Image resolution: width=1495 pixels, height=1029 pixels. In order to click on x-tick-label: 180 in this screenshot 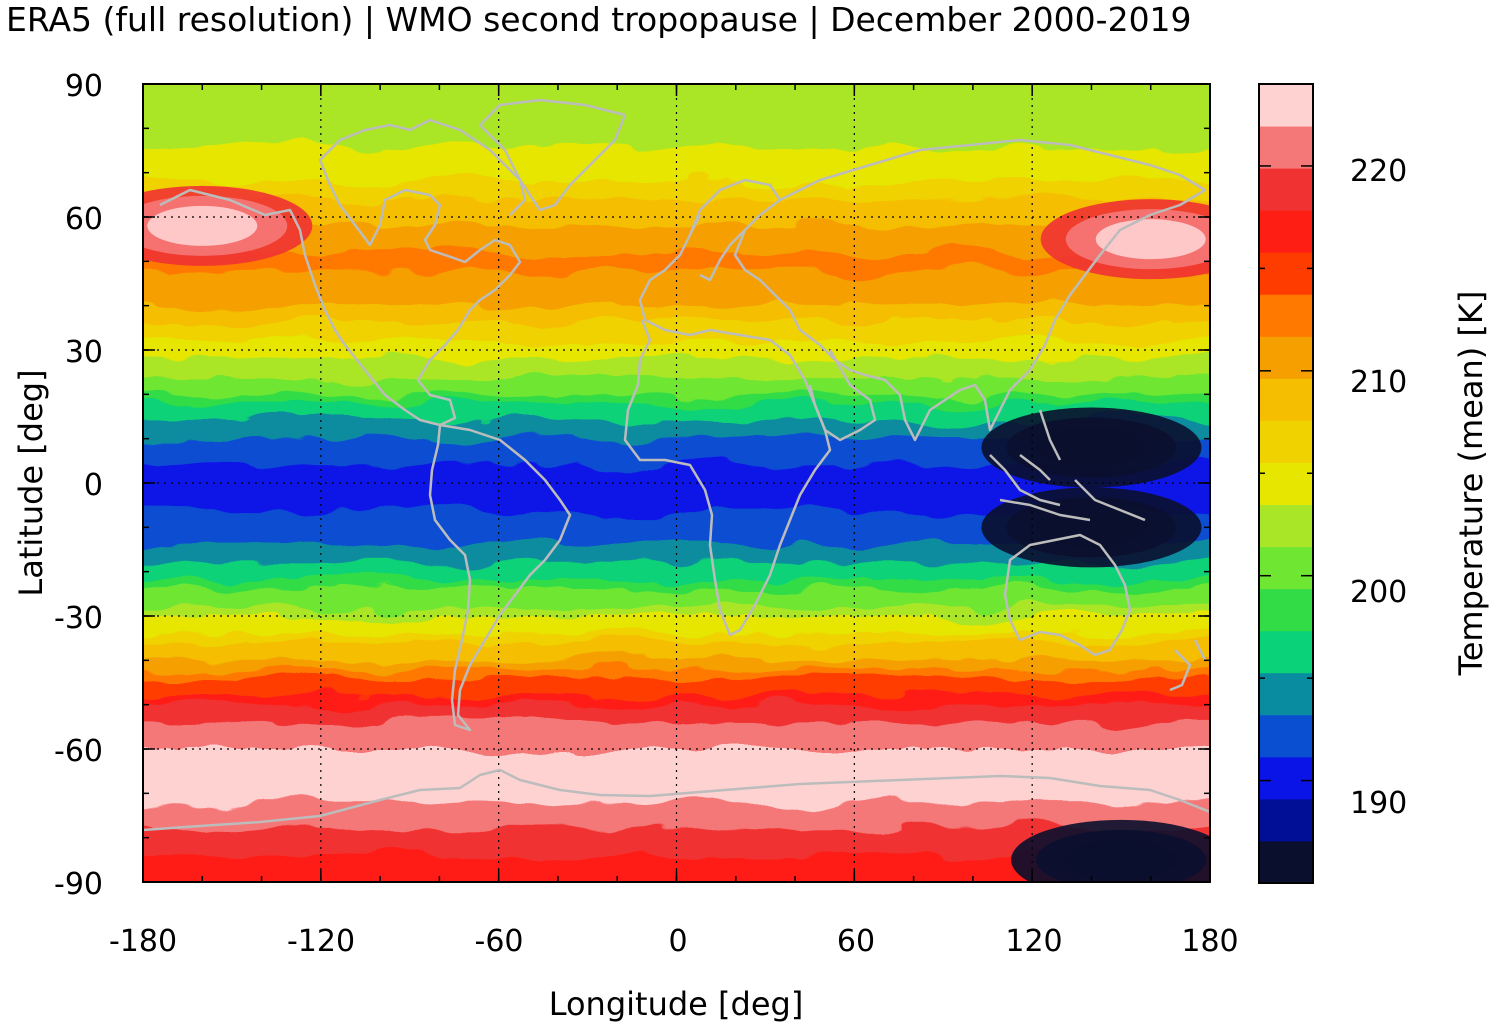, I will do `click(1209, 941)`.